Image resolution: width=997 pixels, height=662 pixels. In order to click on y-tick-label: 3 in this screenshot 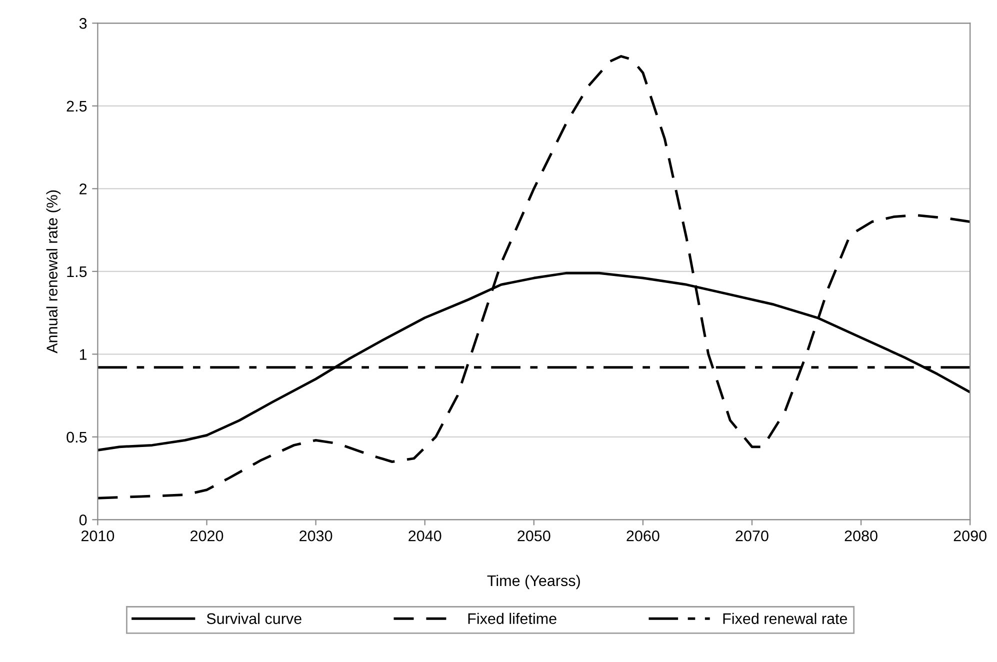, I will do `click(83, 23)`.